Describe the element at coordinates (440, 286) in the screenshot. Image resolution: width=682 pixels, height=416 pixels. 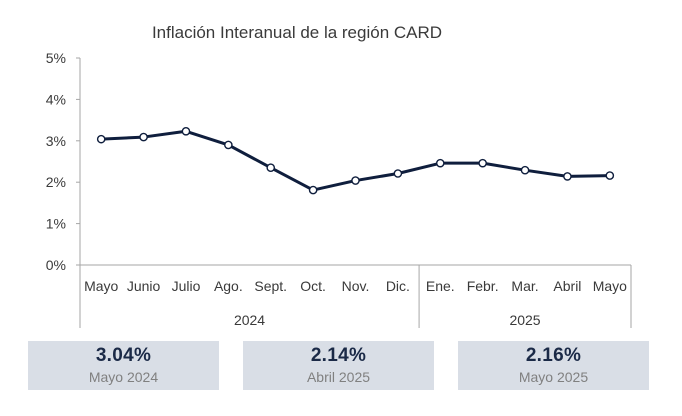
I see `x-tick-label: Ene.` at that location.